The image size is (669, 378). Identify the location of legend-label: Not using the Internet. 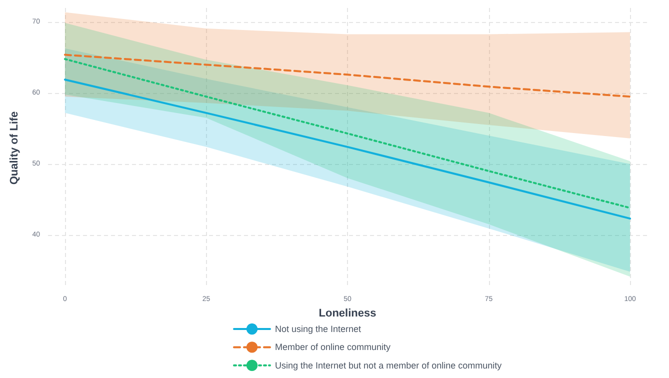
(318, 329).